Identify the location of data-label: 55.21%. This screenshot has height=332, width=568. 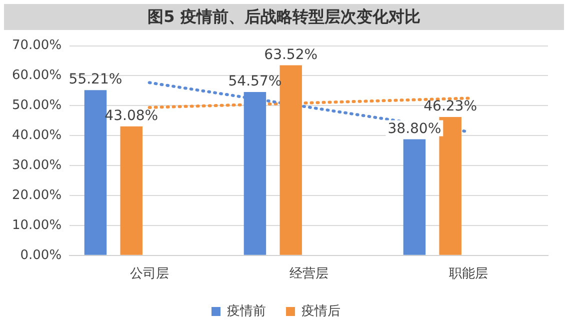
(95, 80).